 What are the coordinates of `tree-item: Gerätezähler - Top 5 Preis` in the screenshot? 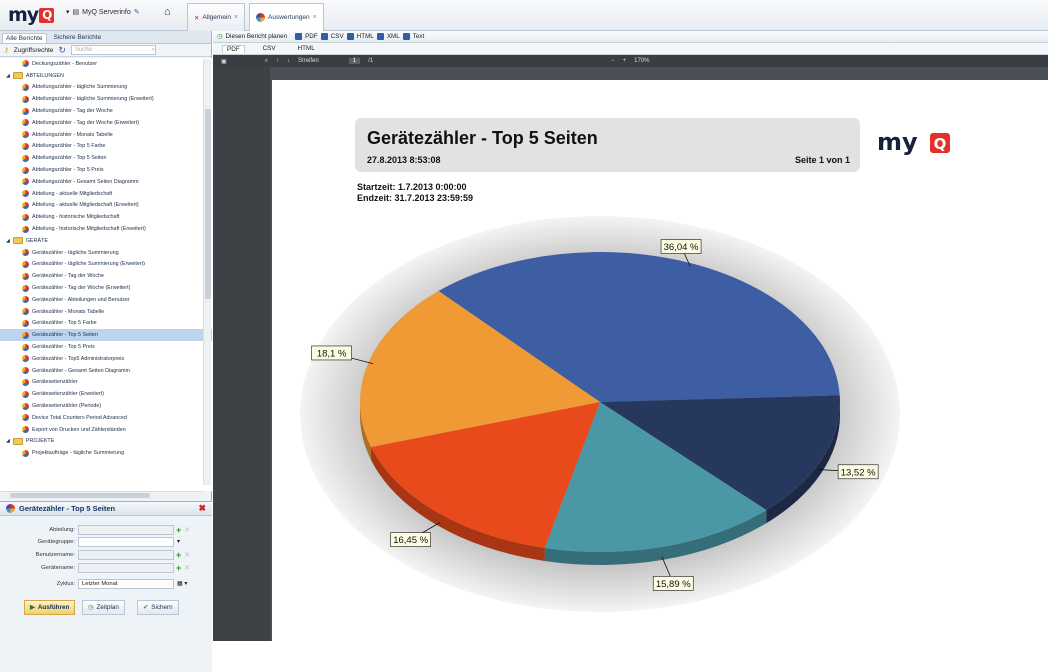 It's located at (106, 347).